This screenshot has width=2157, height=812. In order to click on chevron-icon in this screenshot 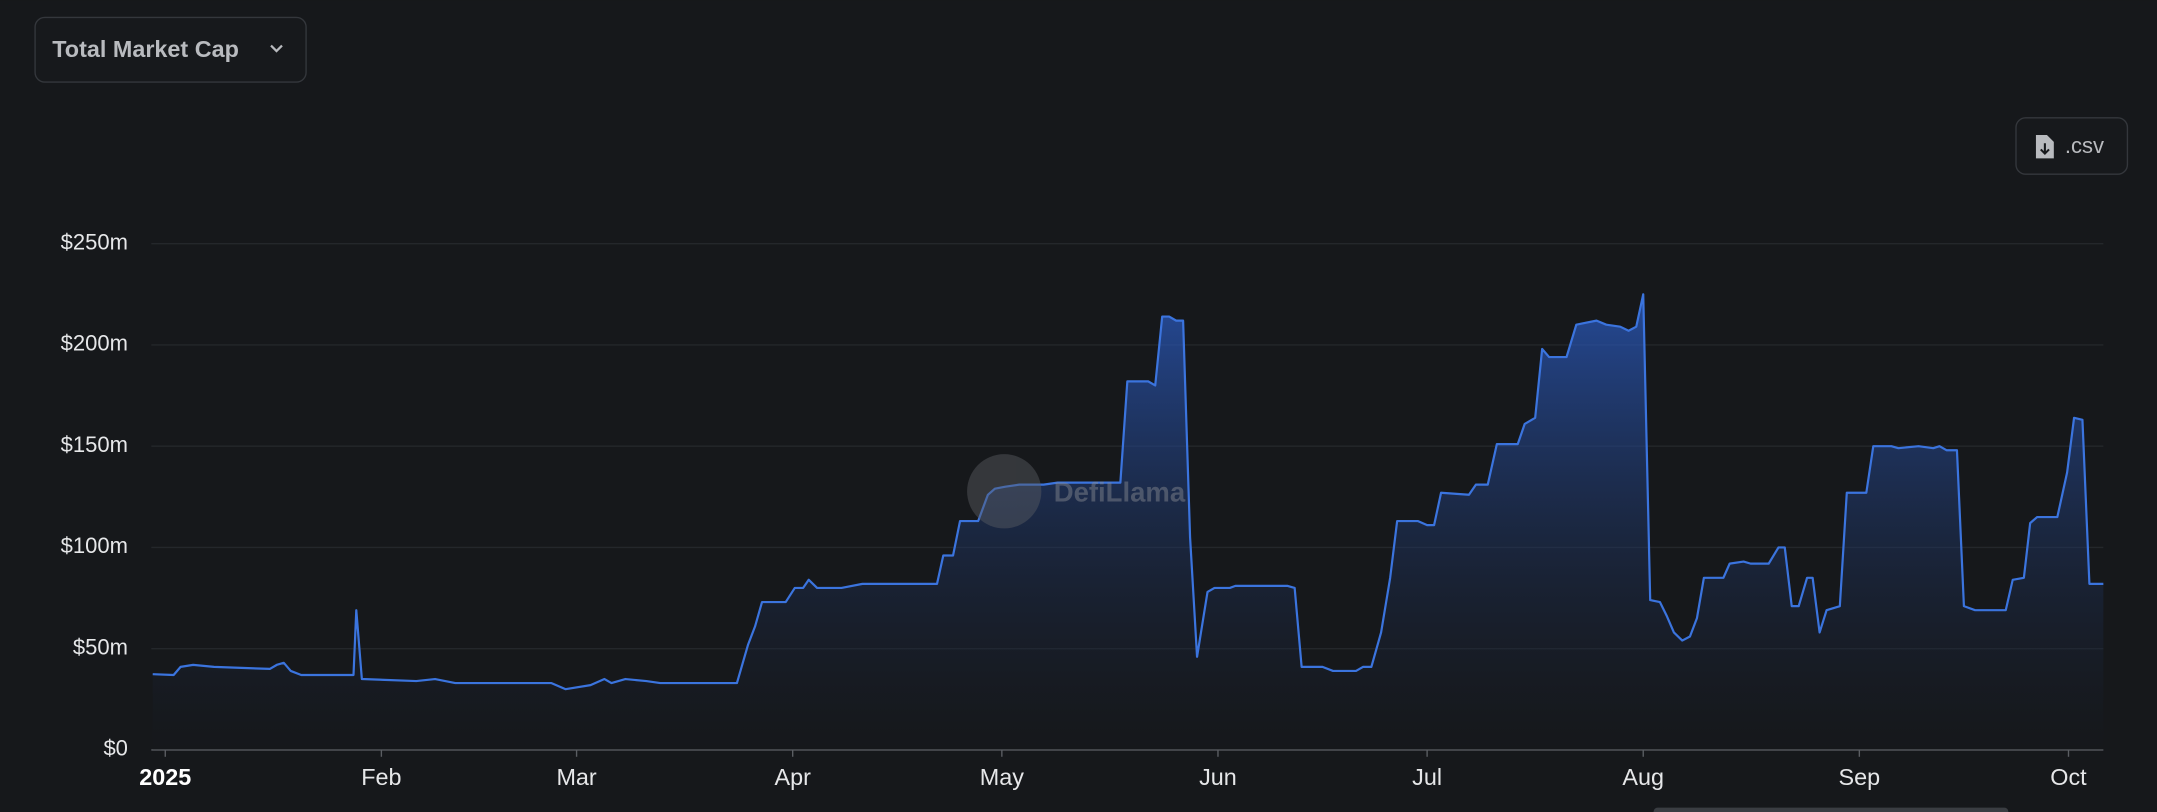, I will do `click(276, 48)`.